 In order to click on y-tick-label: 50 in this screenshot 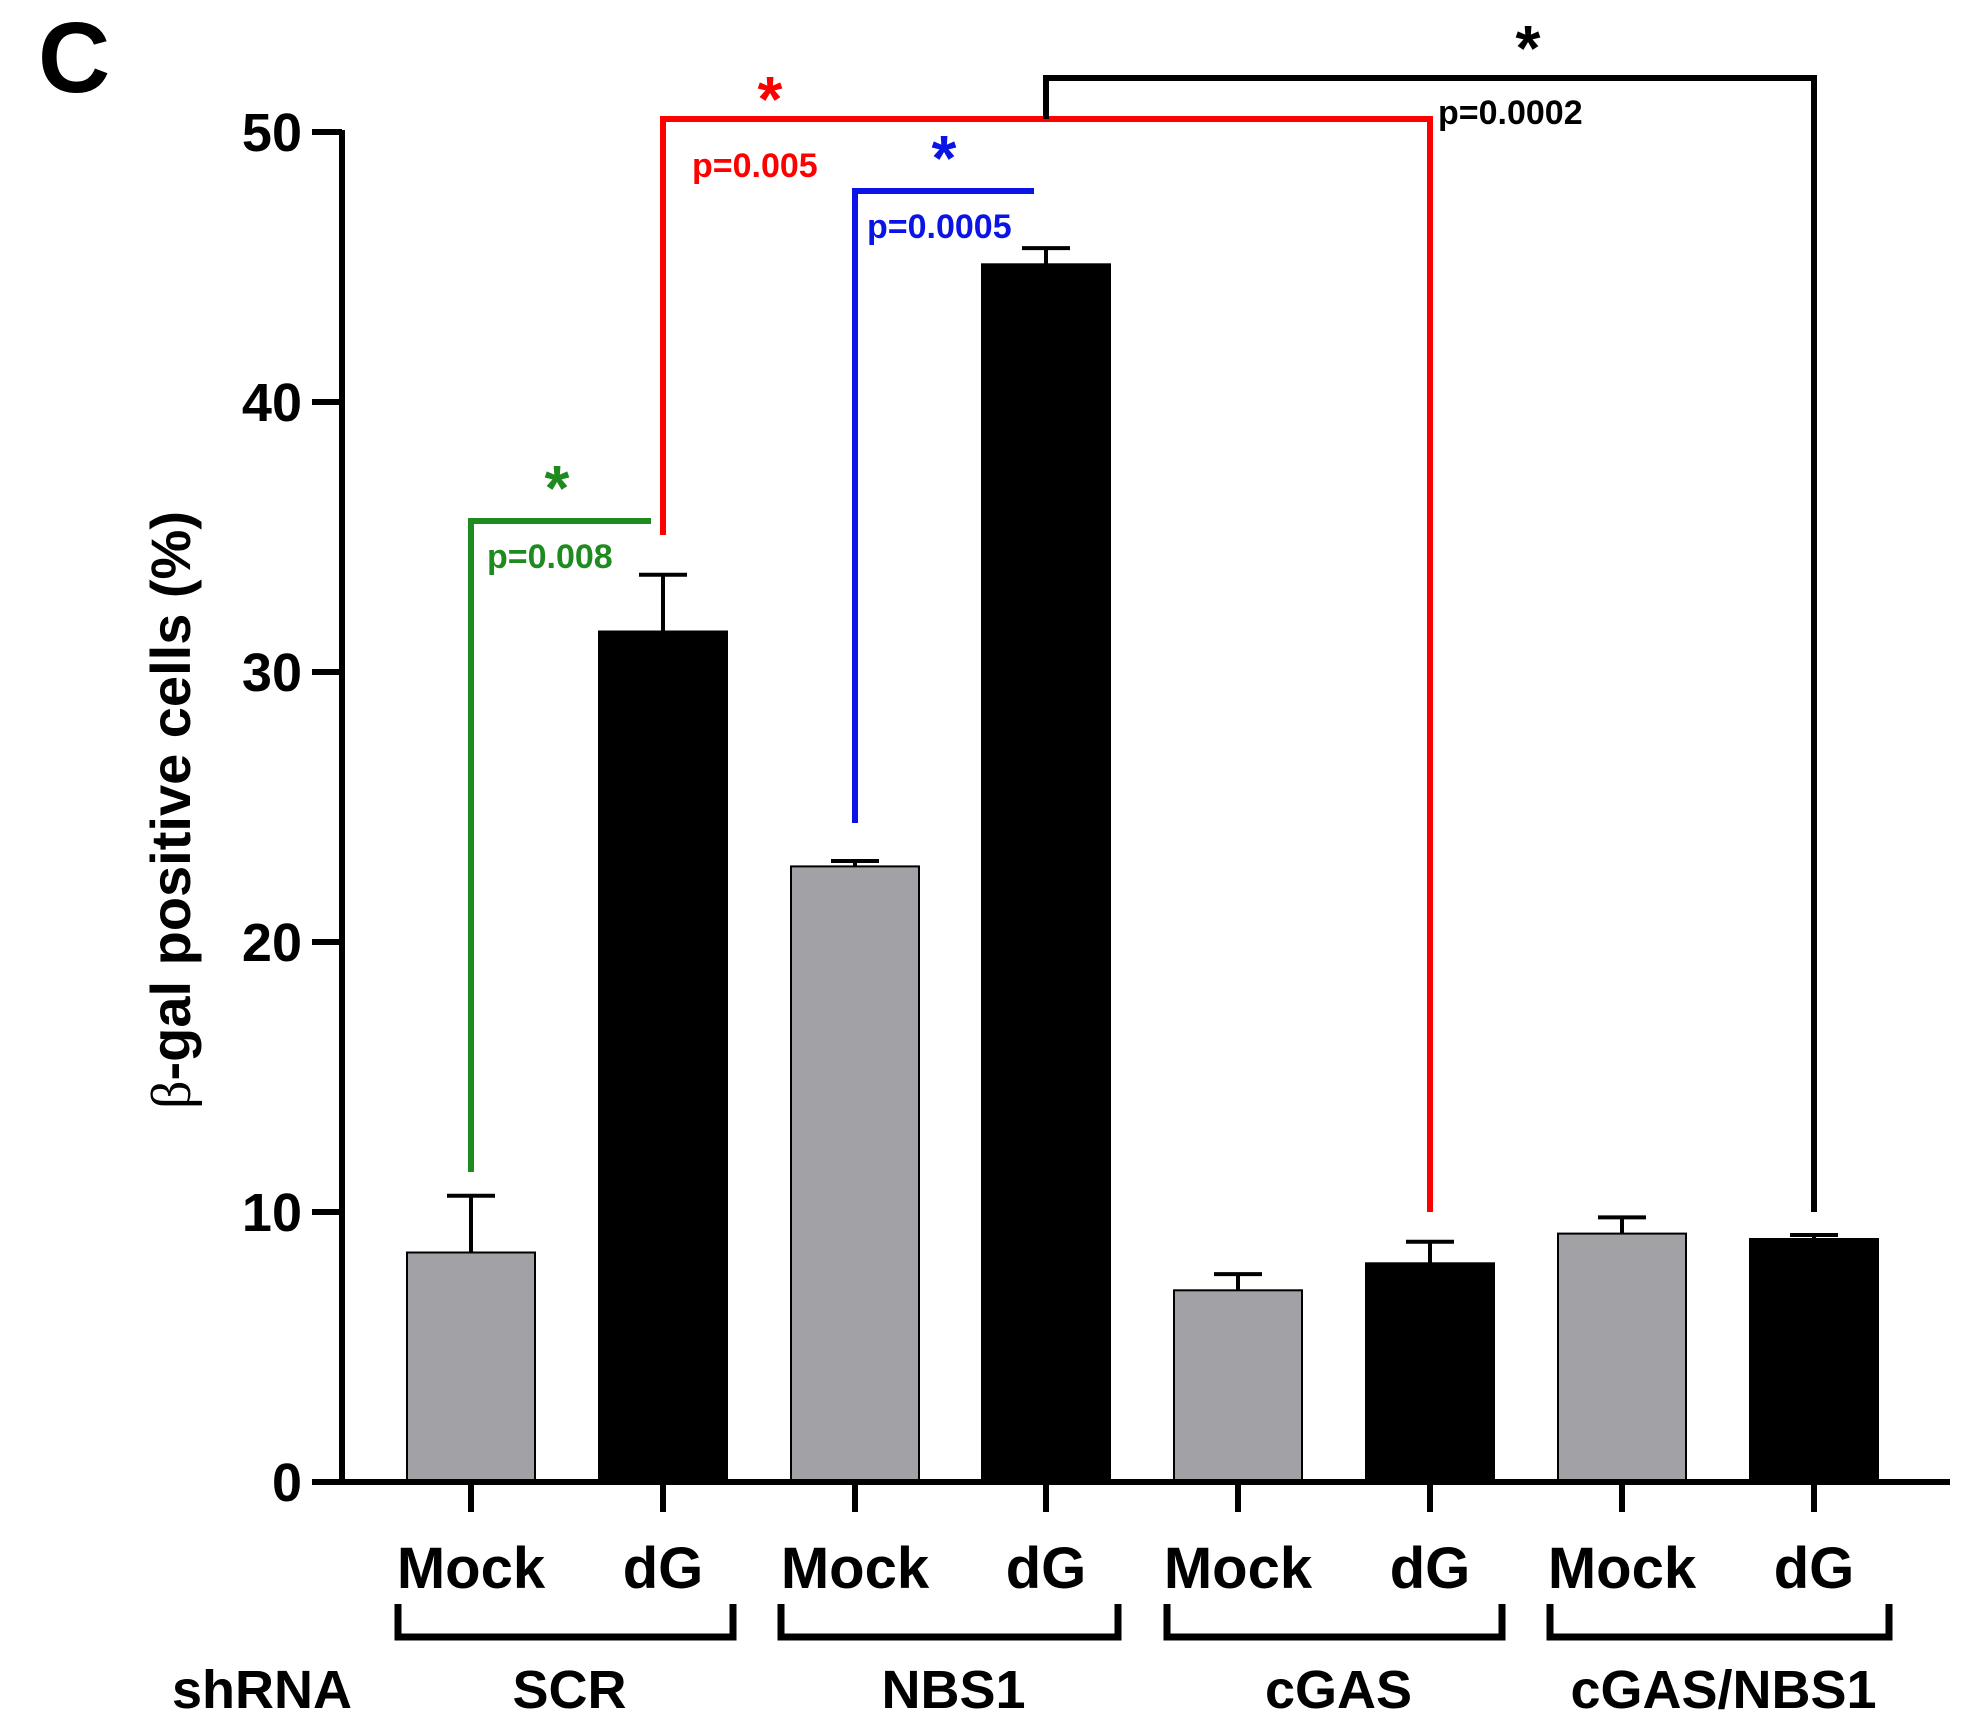, I will do `click(272, 133)`.